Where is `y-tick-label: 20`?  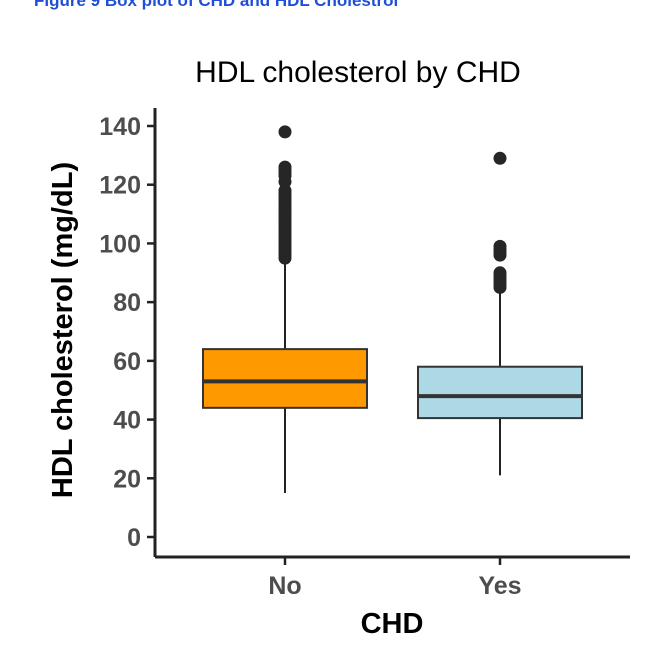 y-tick-label: 20 is located at coordinates (127, 479).